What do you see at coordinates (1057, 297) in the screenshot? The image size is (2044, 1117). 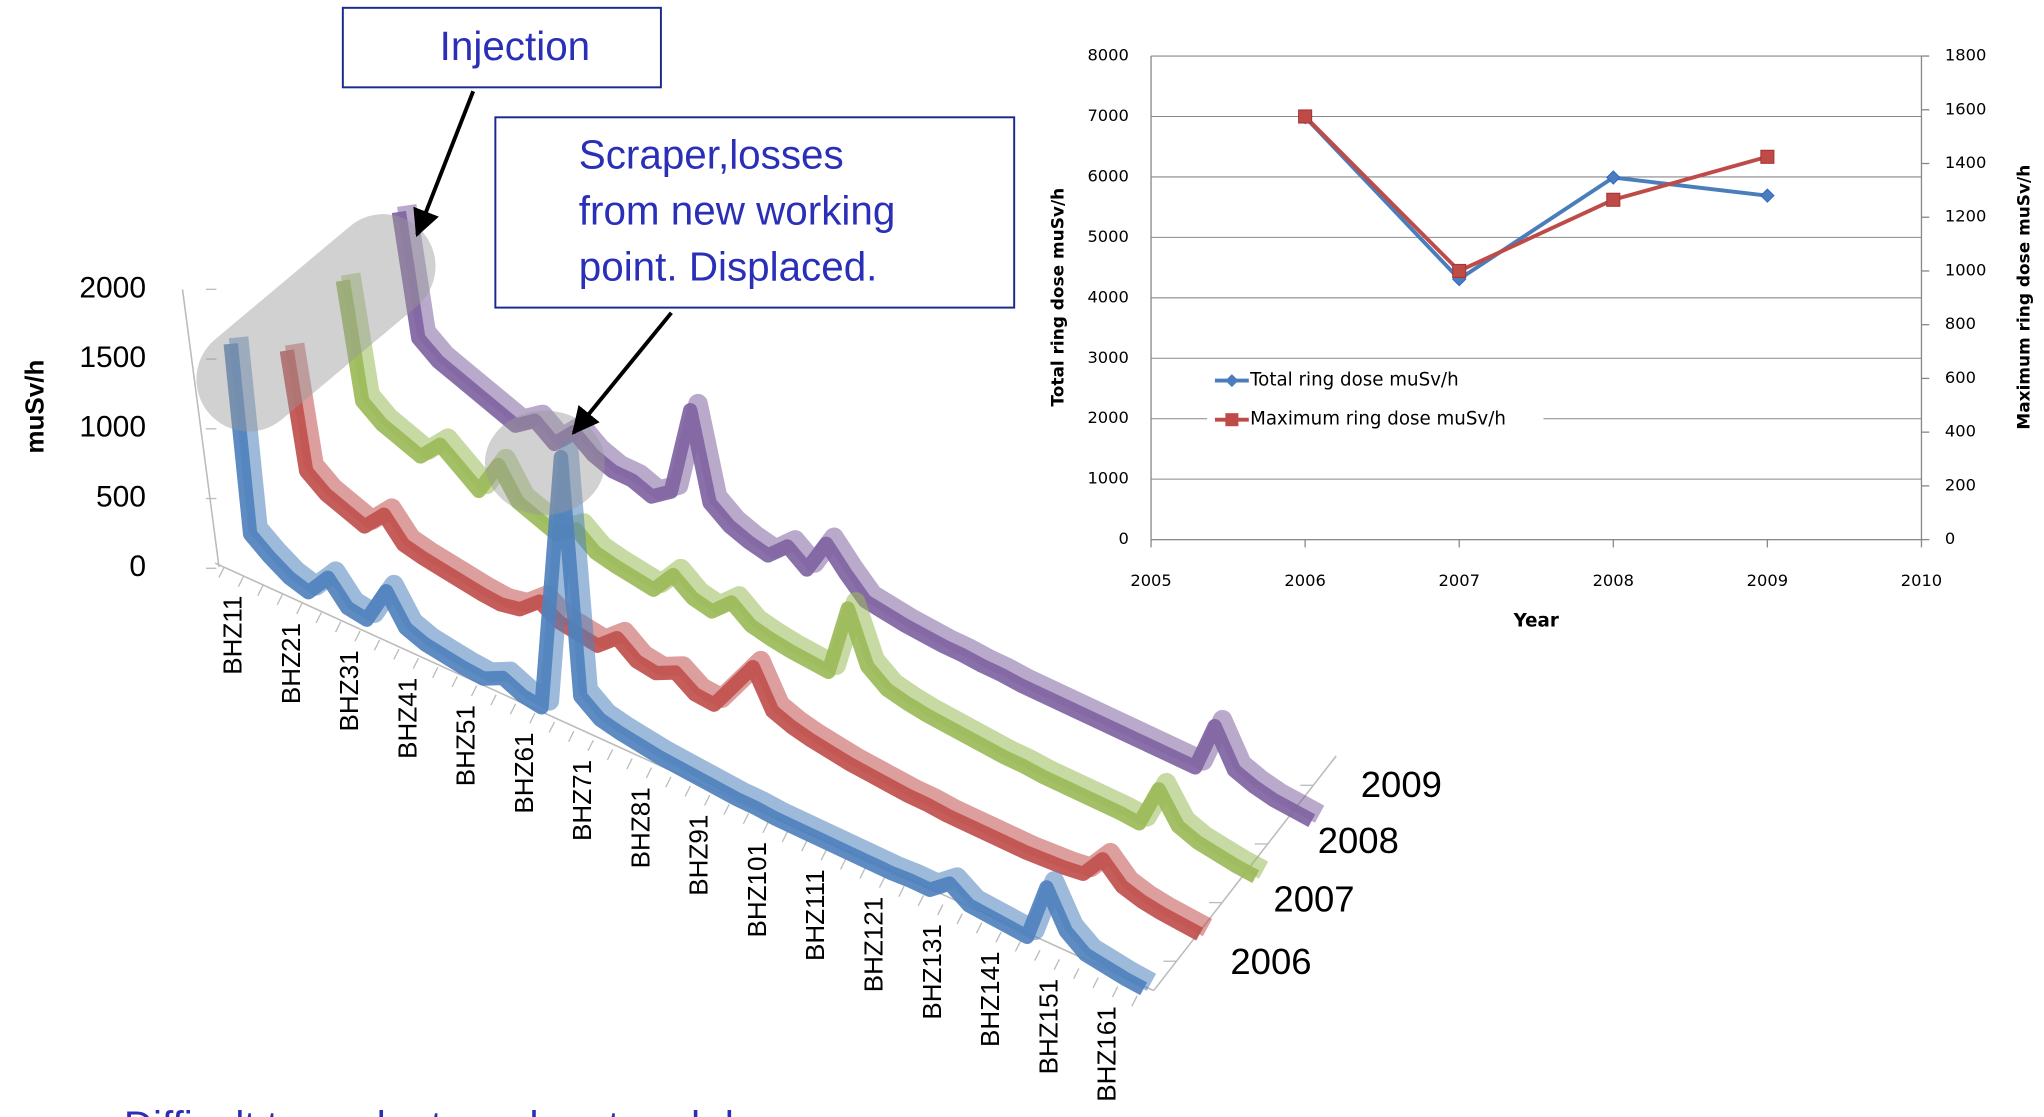 I see `y-axis-label: Total ring dose muSv/h` at bounding box center [1057, 297].